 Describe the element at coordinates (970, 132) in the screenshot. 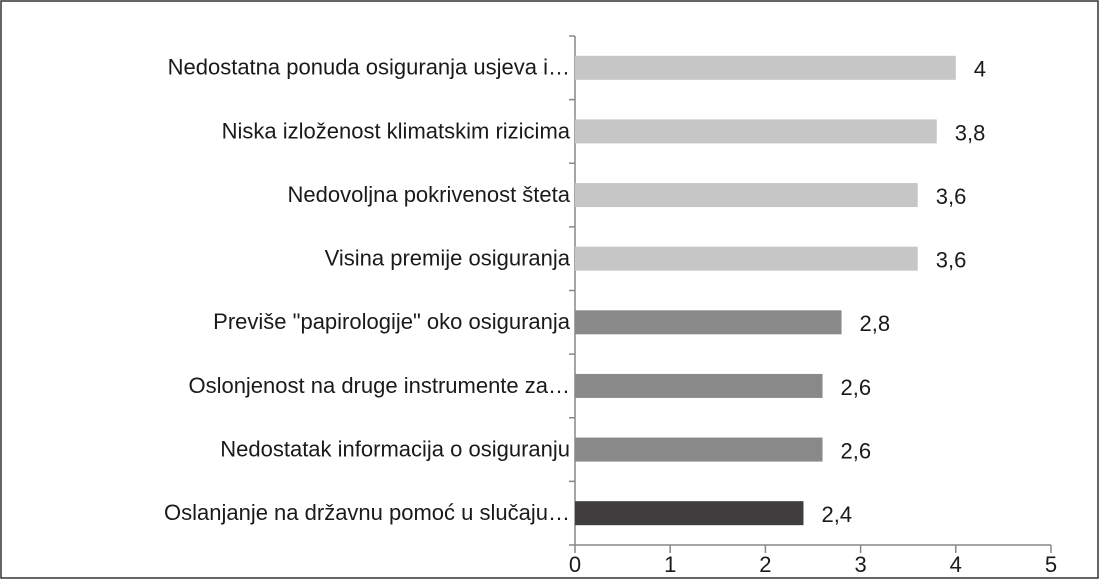

I see `value-label: 3,8` at that location.